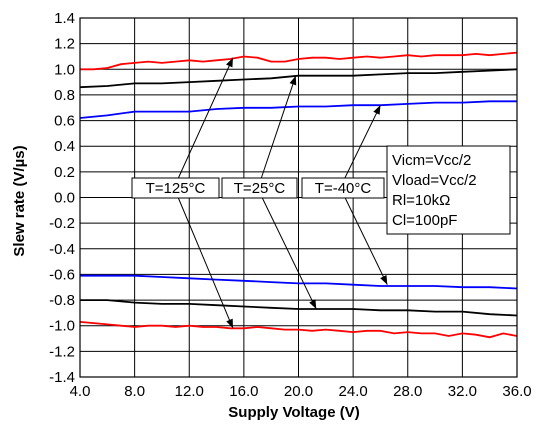 This screenshot has height=427, width=545. I want to click on condition-line: Cl=100pF, so click(424, 220).